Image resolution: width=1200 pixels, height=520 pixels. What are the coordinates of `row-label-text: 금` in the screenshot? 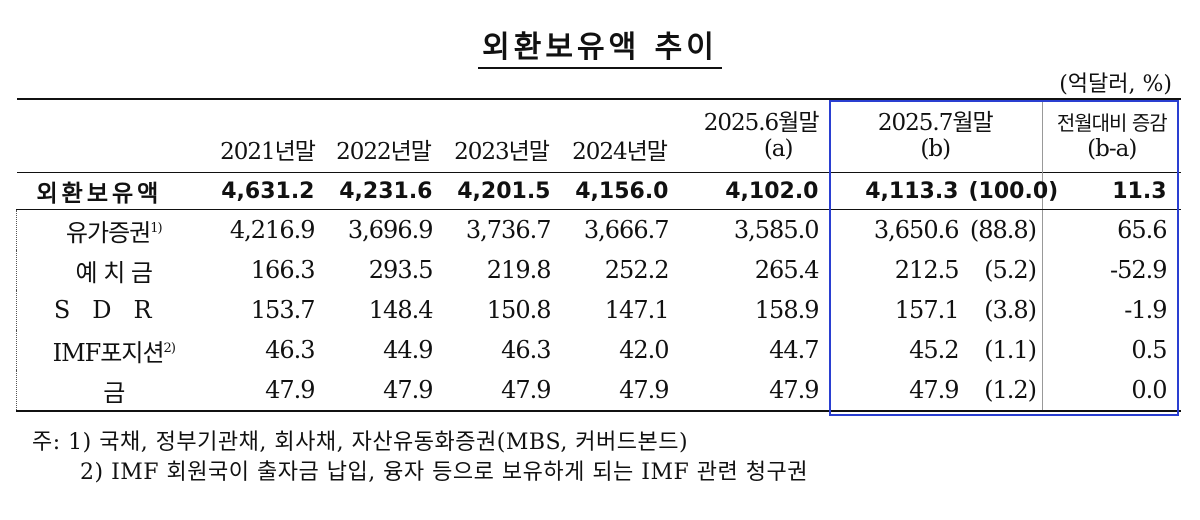 It's located at (114, 392).